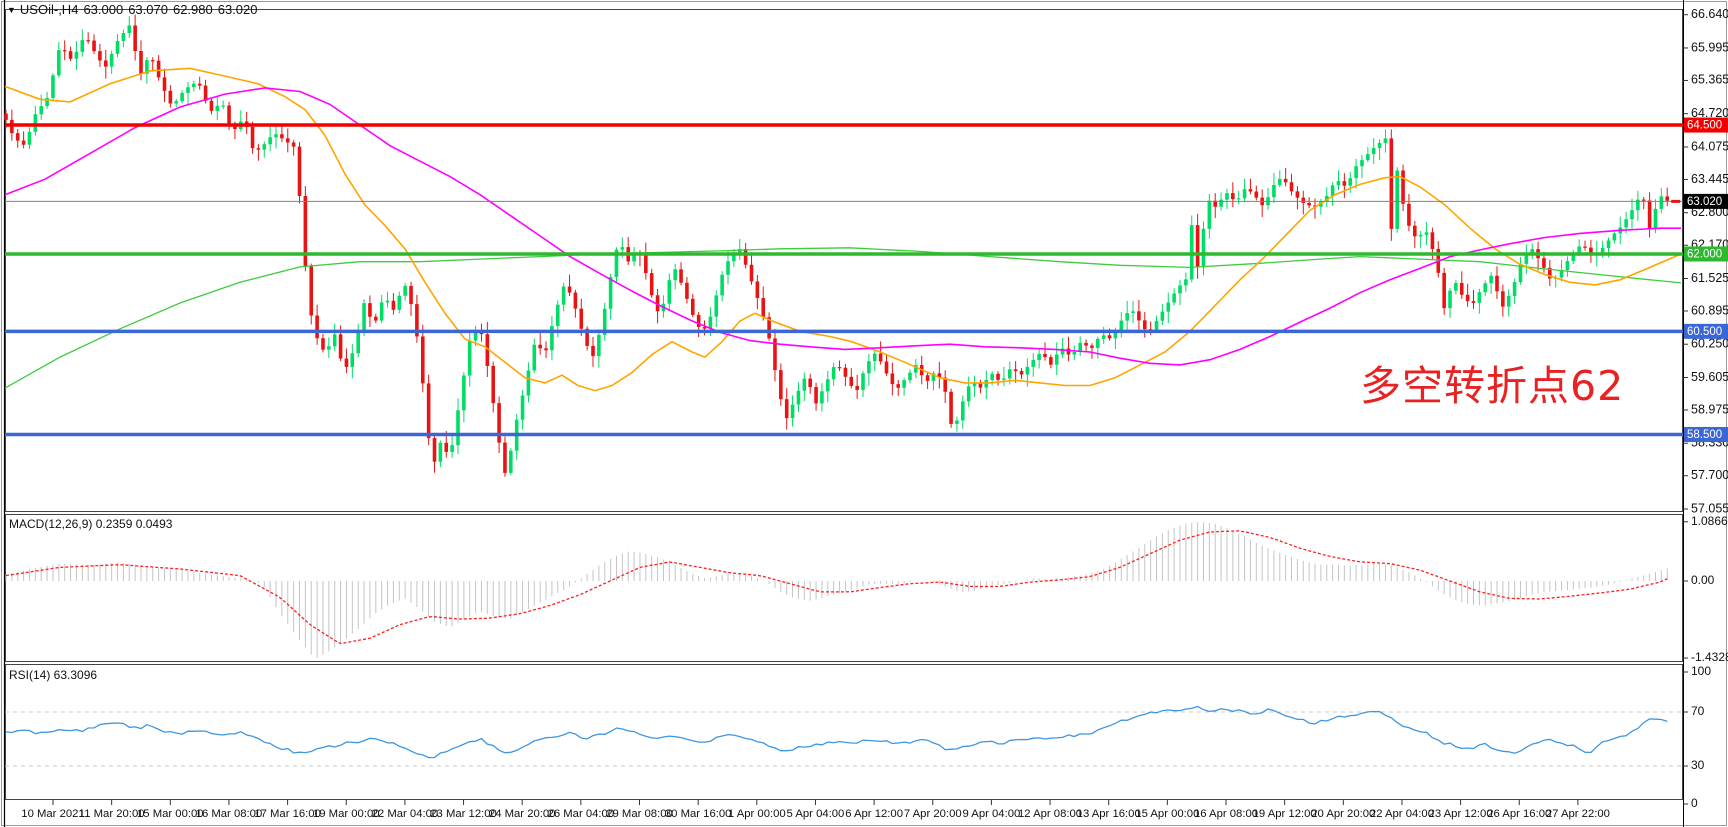 This screenshot has height=827, width=1728. I want to click on rsi-line, so click(836, 732).